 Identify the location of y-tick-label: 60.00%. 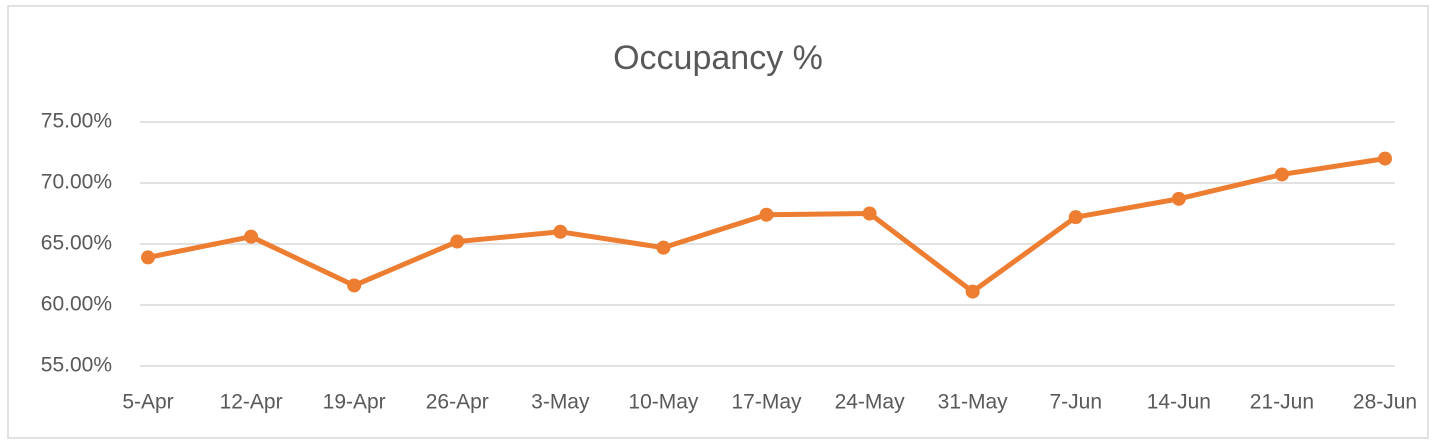
(76, 304).